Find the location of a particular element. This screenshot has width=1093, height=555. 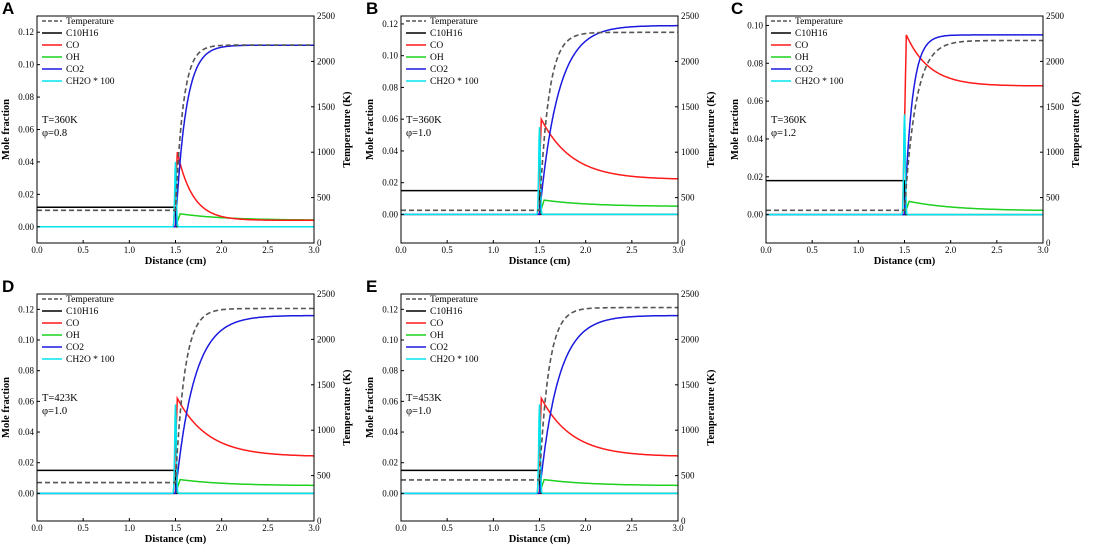

y2-tick-label: 1000 is located at coordinates (690, 152).